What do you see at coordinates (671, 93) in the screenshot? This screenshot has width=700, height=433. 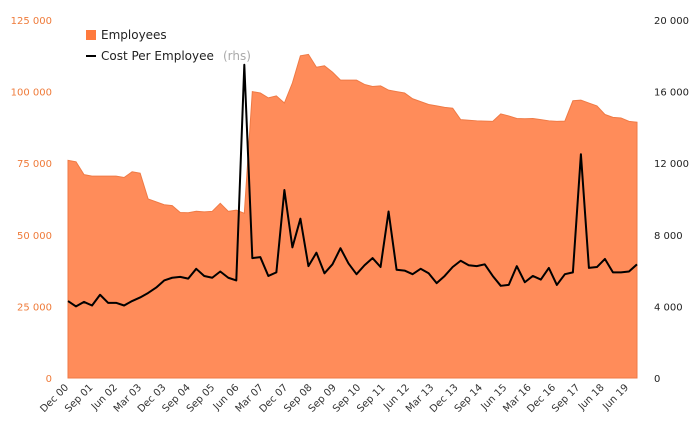 I see `right-tick-label: 16 000` at bounding box center [671, 93].